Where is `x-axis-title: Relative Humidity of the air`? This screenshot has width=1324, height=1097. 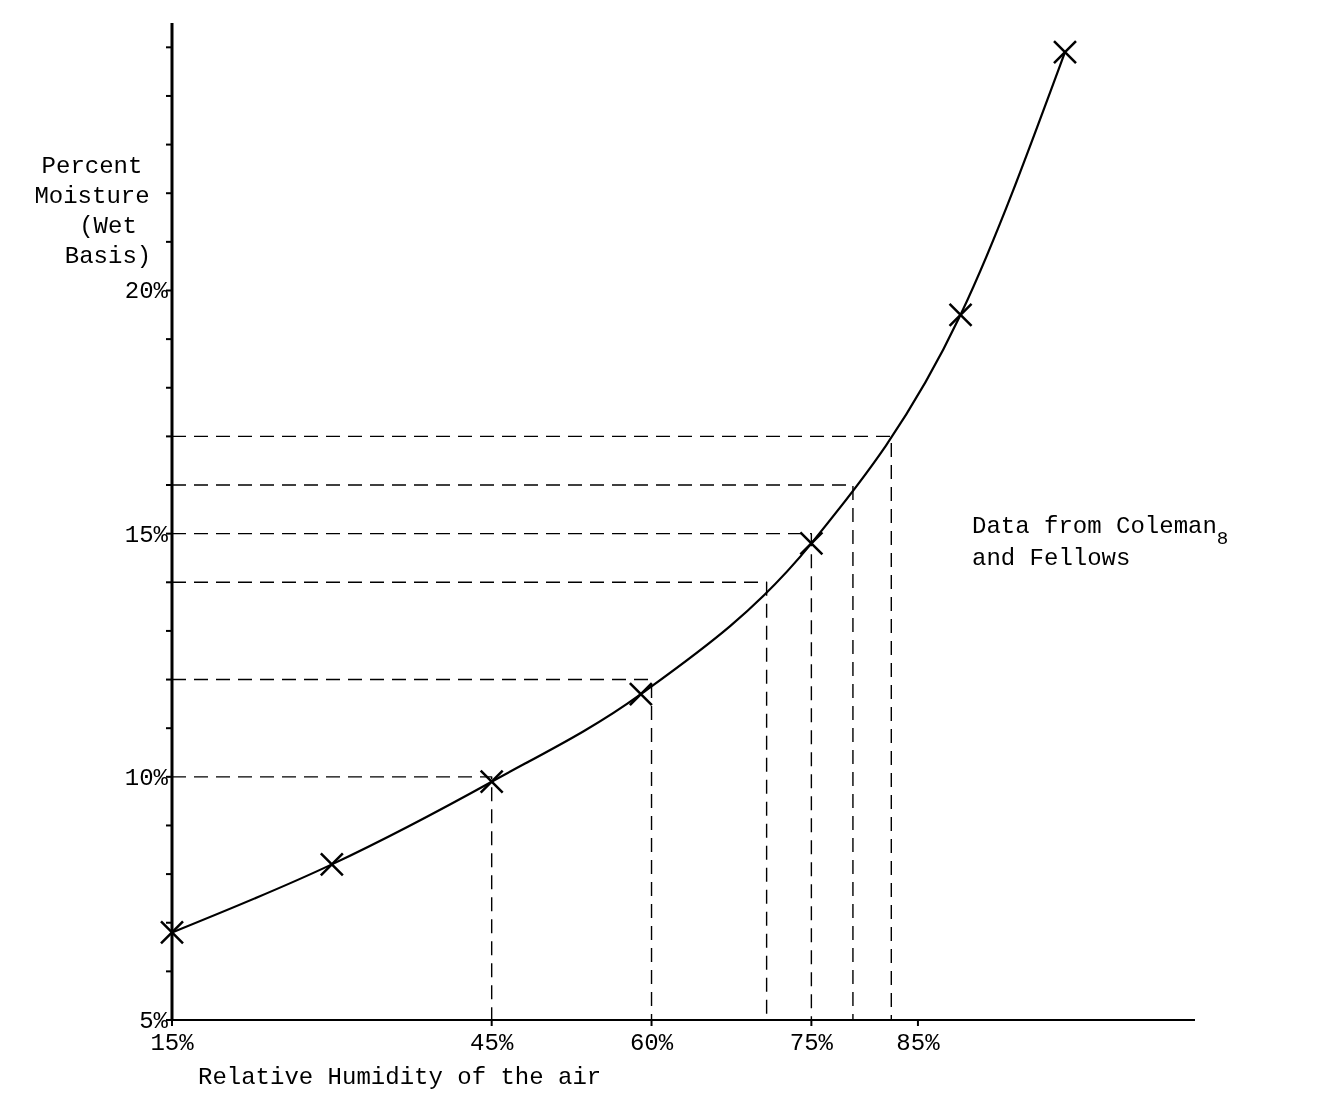
x-axis-title: Relative Humidity of the air is located at coordinates (400, 1077).